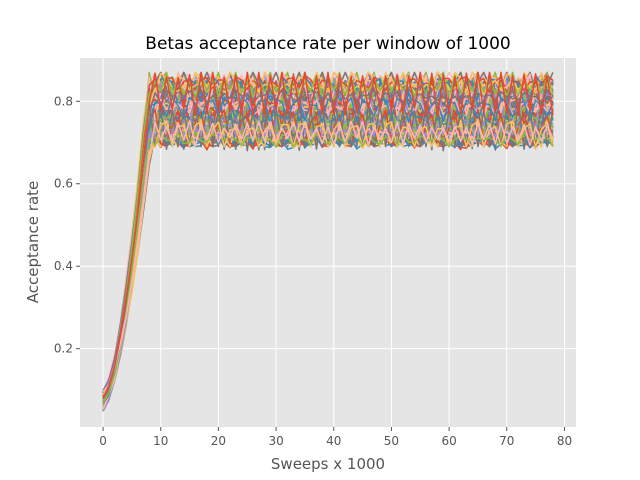  I want to click on x-tick-label: 50, so click(391, 441).